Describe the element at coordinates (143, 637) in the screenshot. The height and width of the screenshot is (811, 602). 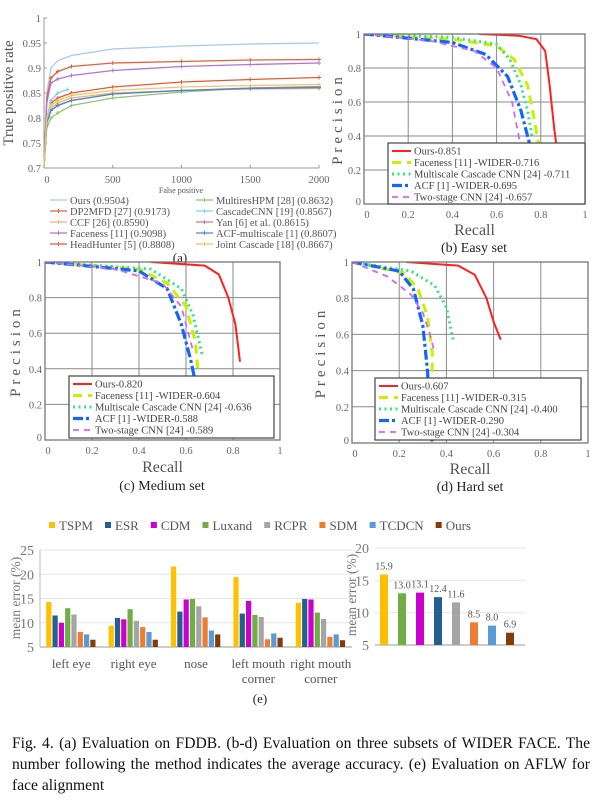
I see `bar-sdm` at that location.